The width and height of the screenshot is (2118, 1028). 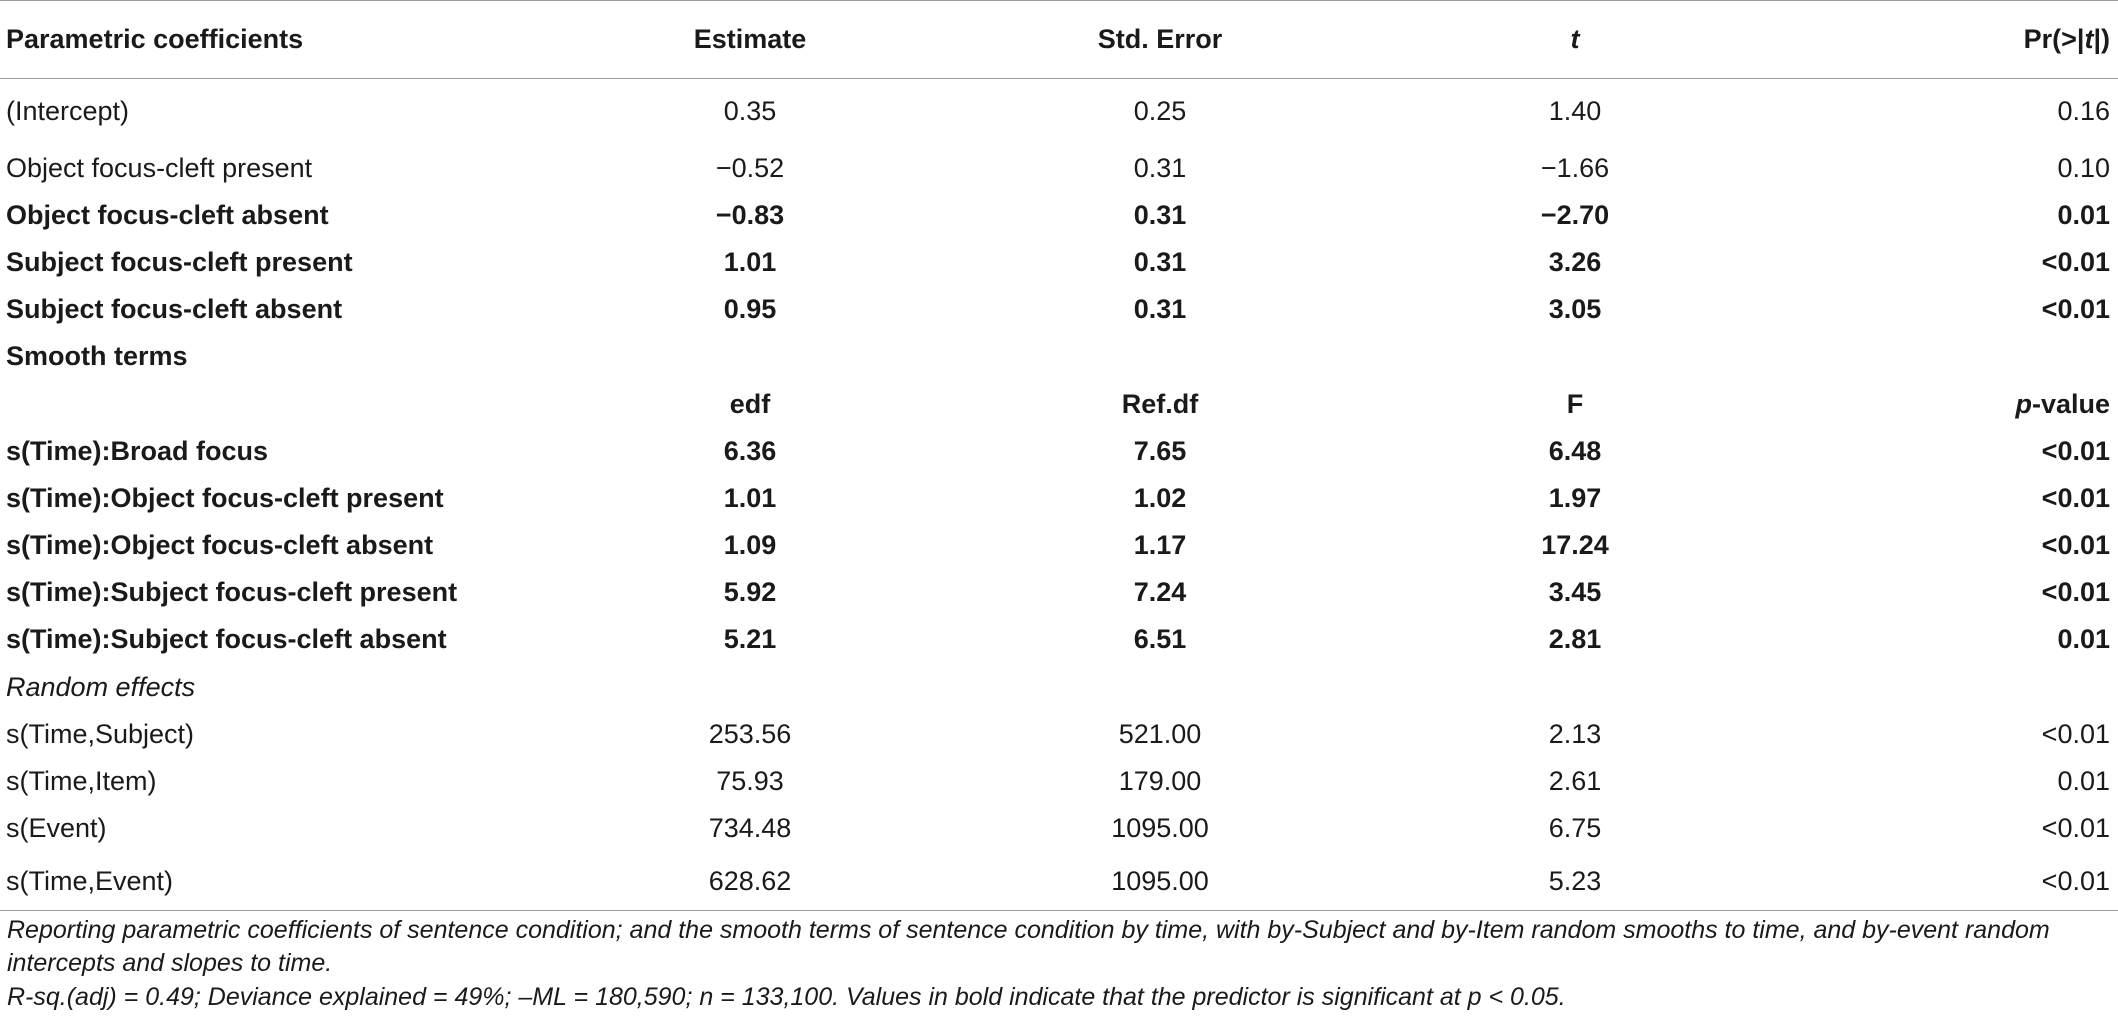 What do you see at coordinates (56, 828) in the screenshot?
I see `row-label: s(Event)` at bounding box center [56, 828].